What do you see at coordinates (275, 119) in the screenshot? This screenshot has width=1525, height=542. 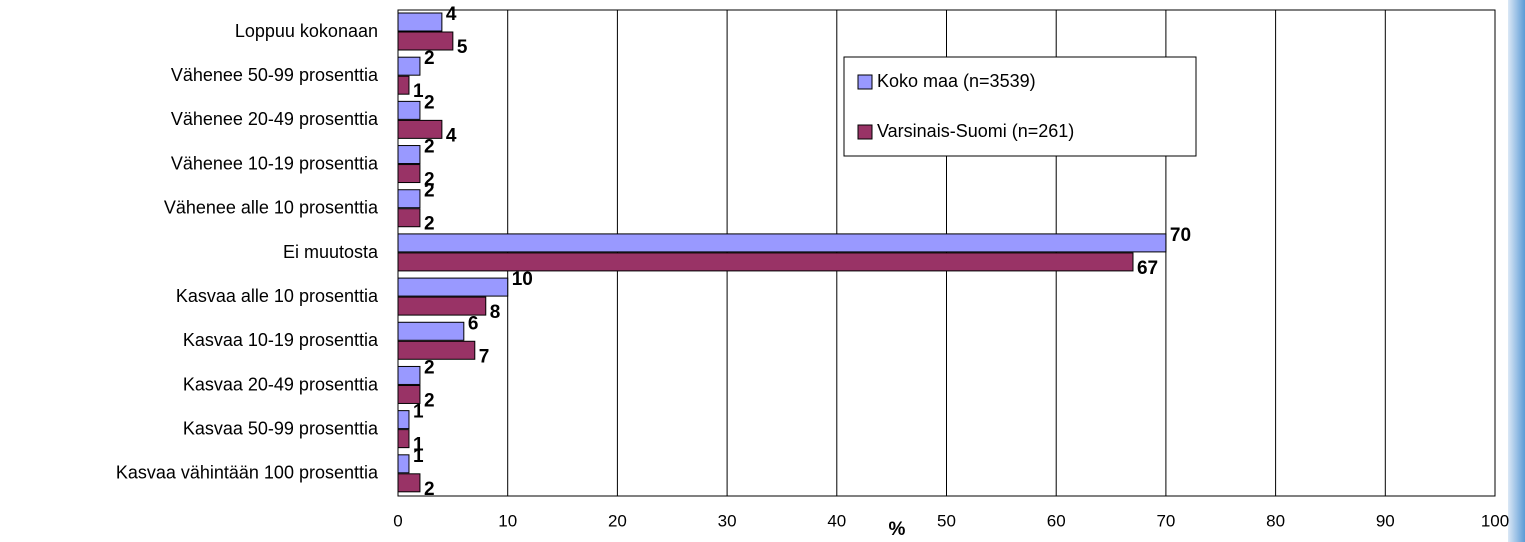 I see `y-tick-label: Vähenee 20-49 prosenttia` at bounding box center [275, 119].